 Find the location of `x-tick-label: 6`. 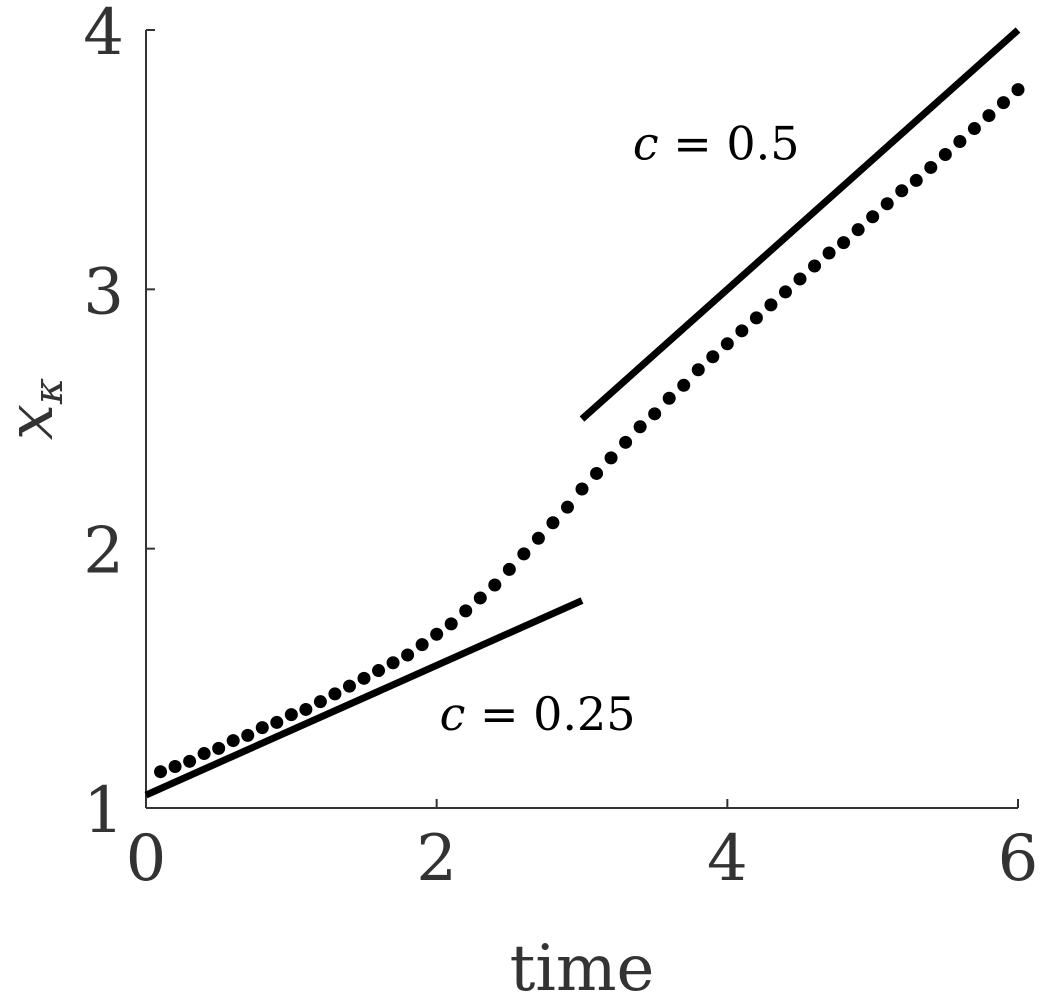

x-tick-label: 6 is located at coordinates (1018, 859).